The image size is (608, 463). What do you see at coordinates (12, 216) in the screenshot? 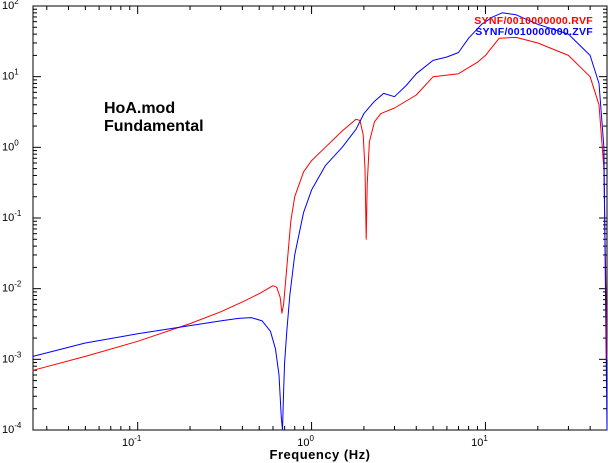
I see `y-tick-label: 10⁻¹` at bounding box center [12, 216].